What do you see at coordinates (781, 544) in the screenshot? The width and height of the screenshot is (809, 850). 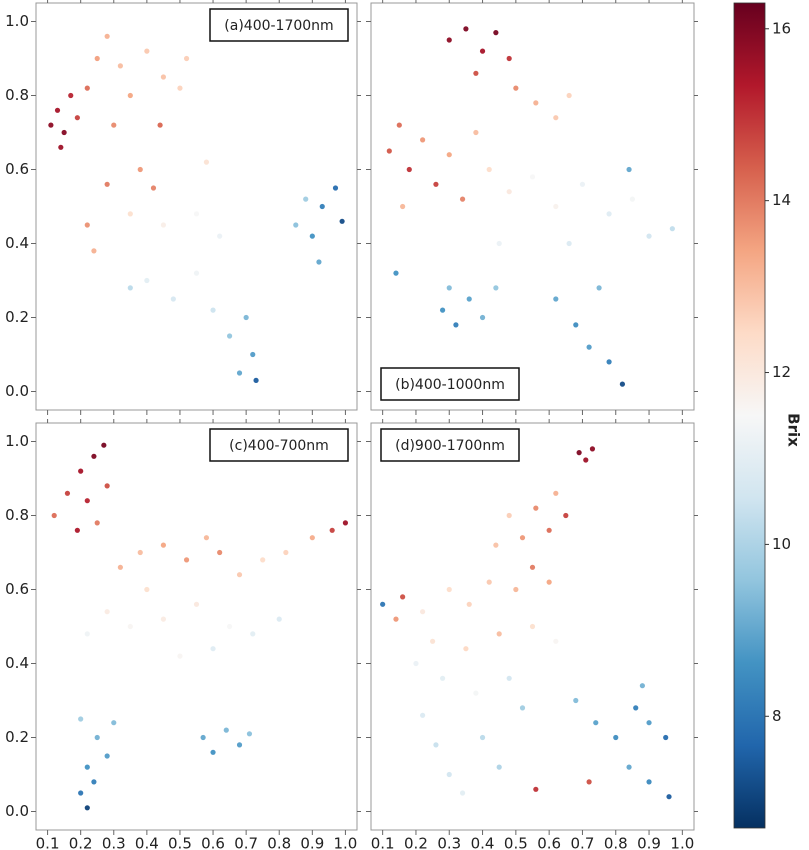 I see `colorbar-tick-label: 10` at bounding box center [781, 544].